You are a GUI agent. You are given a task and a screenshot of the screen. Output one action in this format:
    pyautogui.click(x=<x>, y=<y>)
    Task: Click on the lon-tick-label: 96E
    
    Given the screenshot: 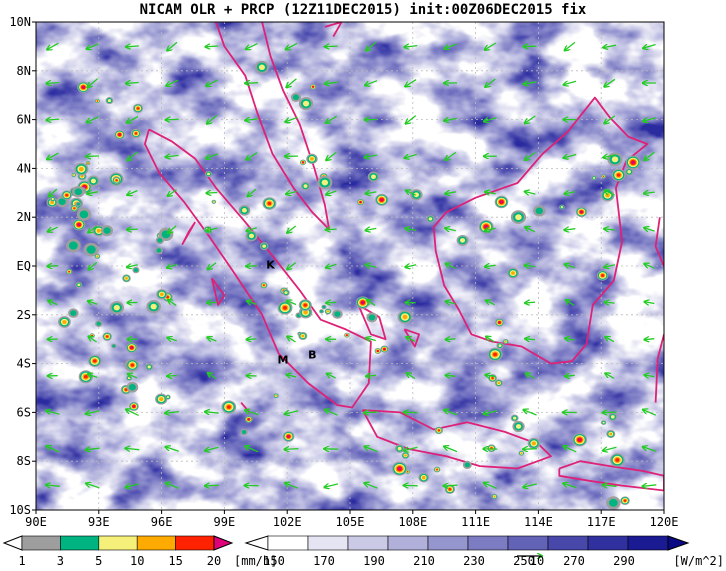 What is the action you would take?
    pyautogui.click(x=162, y=522)
    